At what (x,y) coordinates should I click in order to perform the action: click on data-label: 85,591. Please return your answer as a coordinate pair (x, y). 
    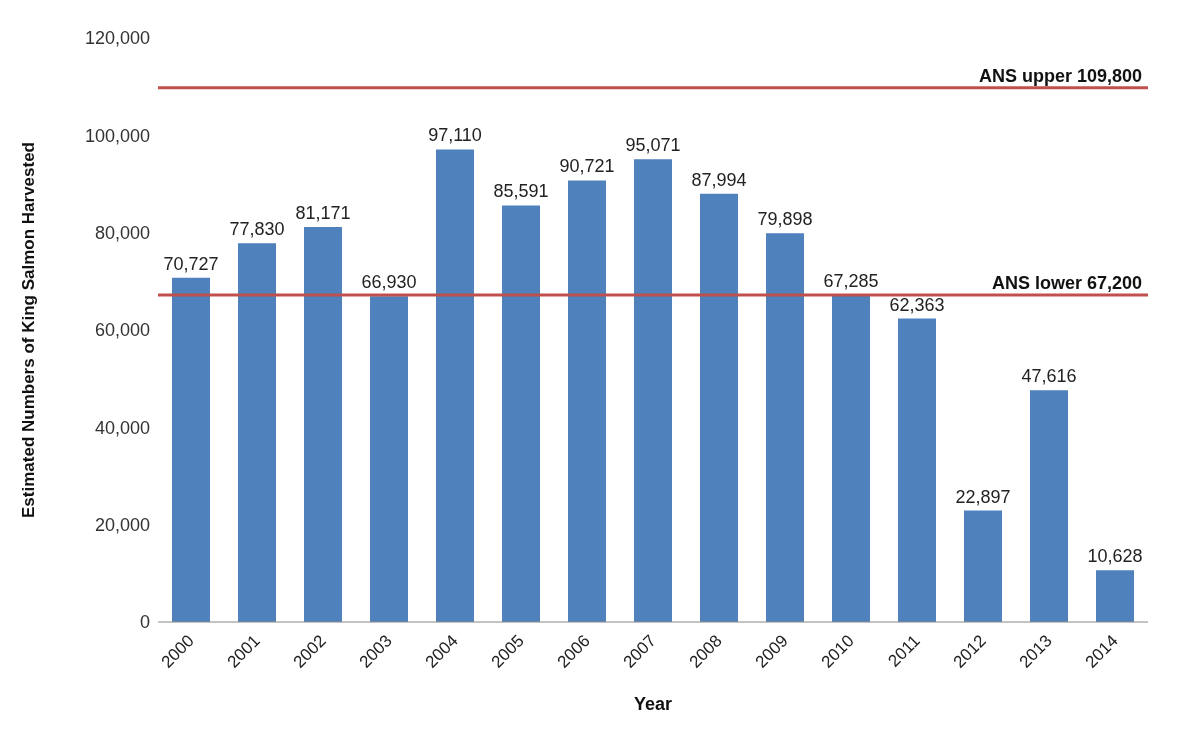
    Looking at the image, I should click on (521, 191).